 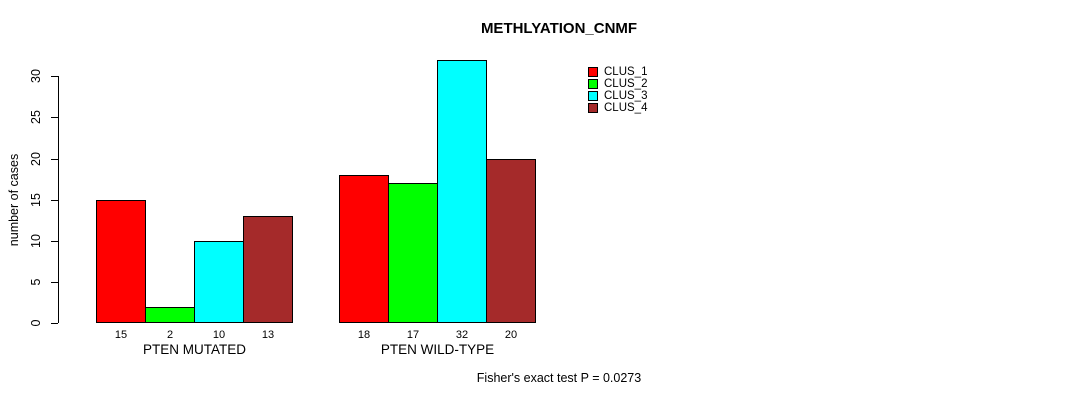 What do you see at coordinates (413, 335) in the screenshot?
I see `bar-value-label: 17` at bounding box center [413, 335].